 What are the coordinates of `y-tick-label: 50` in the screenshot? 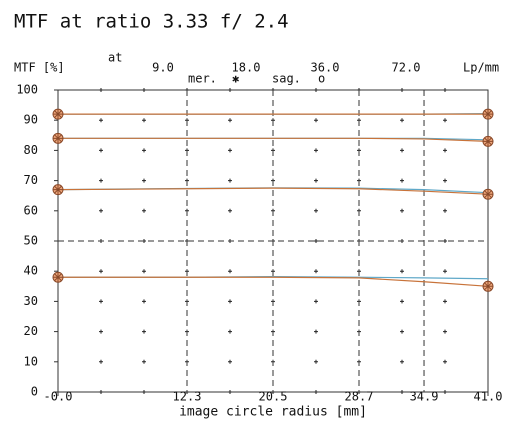 It's located at (31, 241).